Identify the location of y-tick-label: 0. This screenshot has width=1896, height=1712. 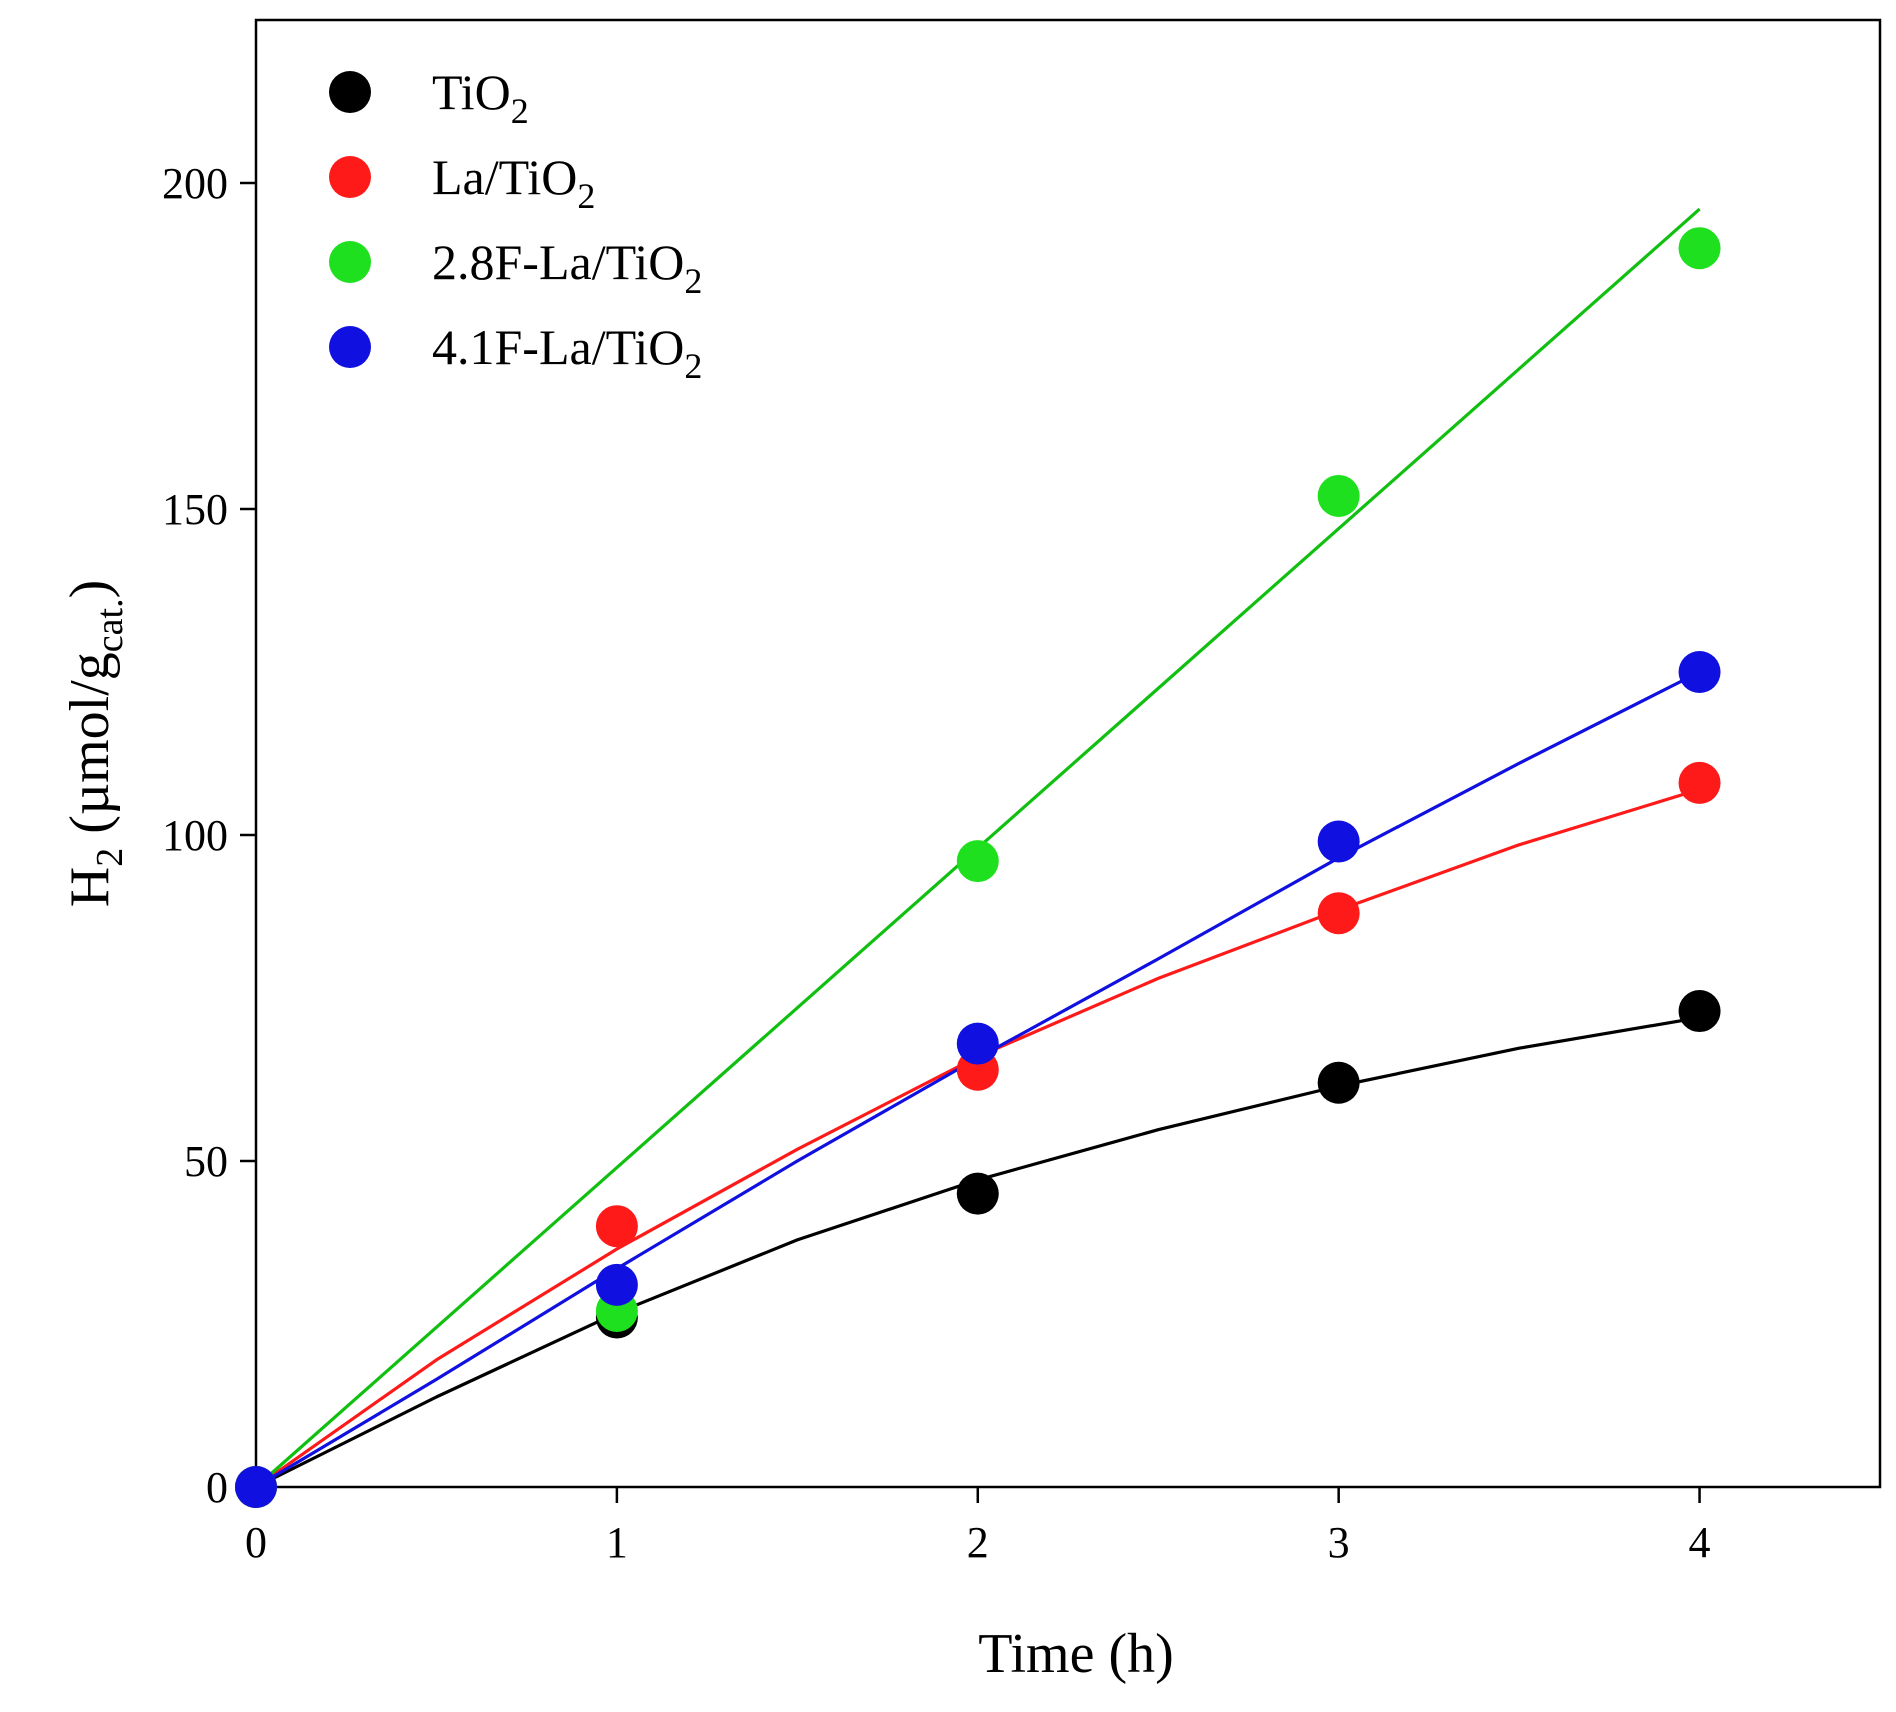
(217, 1487).